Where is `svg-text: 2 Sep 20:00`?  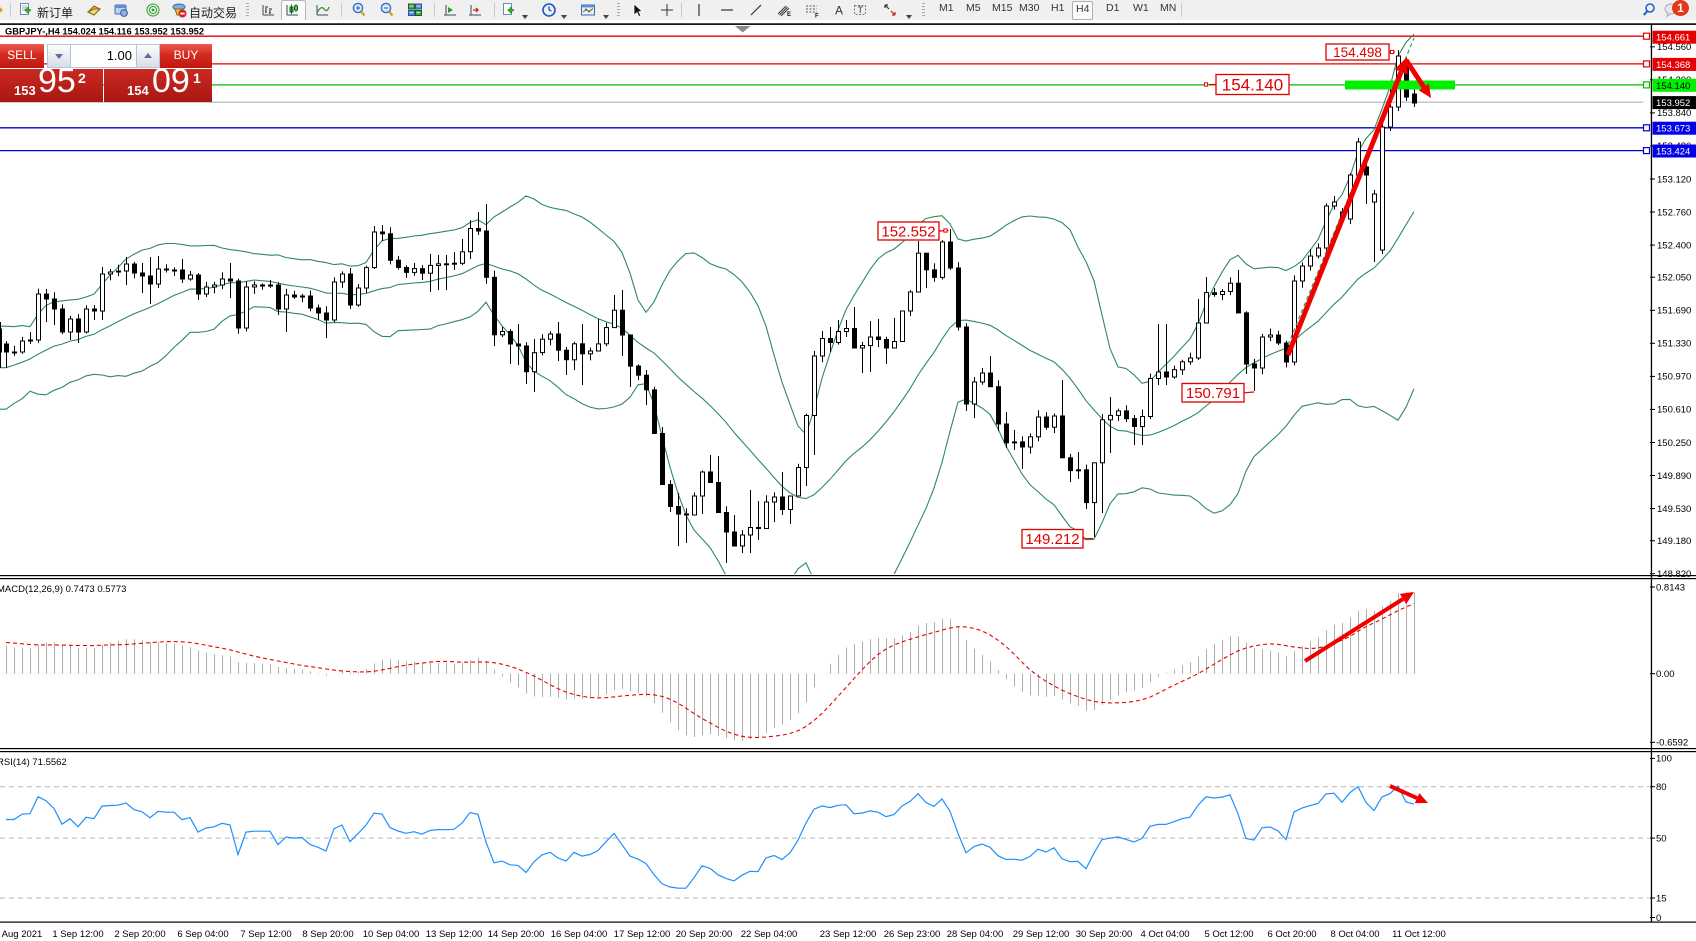
svg-text: 2 Sep 20:00 is located at coordinates (139, 934).